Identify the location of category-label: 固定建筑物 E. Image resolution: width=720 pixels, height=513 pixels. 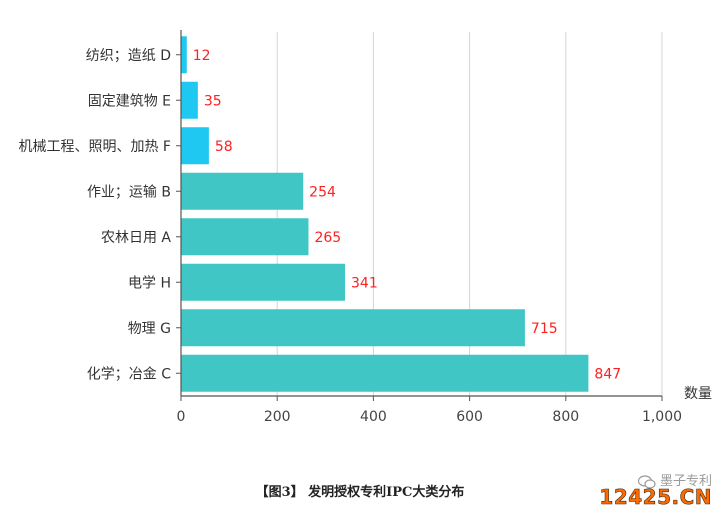
(129, 101).